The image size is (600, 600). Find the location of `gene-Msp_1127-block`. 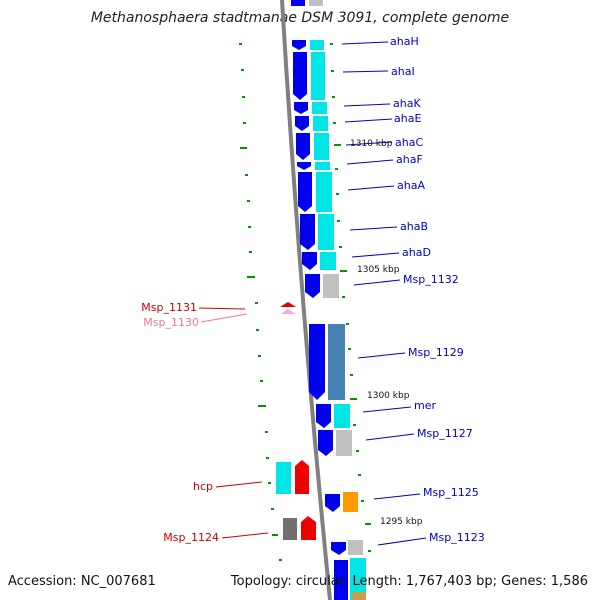

gene-Msp_1127-block is located at coordinates (325, 443).